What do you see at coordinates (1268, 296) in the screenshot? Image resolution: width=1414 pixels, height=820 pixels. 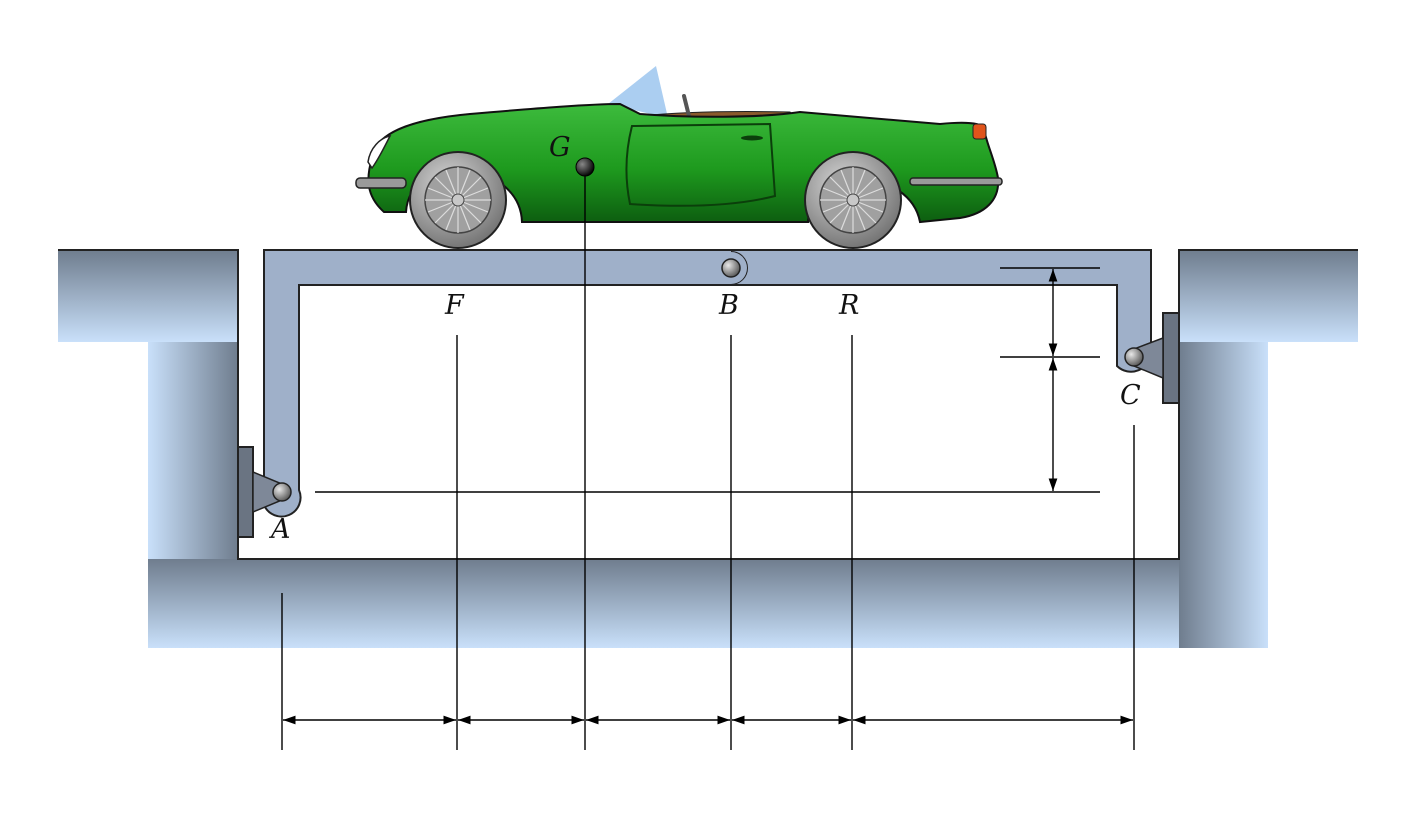 I see `right-ground` at bounding box center [1268, 296].